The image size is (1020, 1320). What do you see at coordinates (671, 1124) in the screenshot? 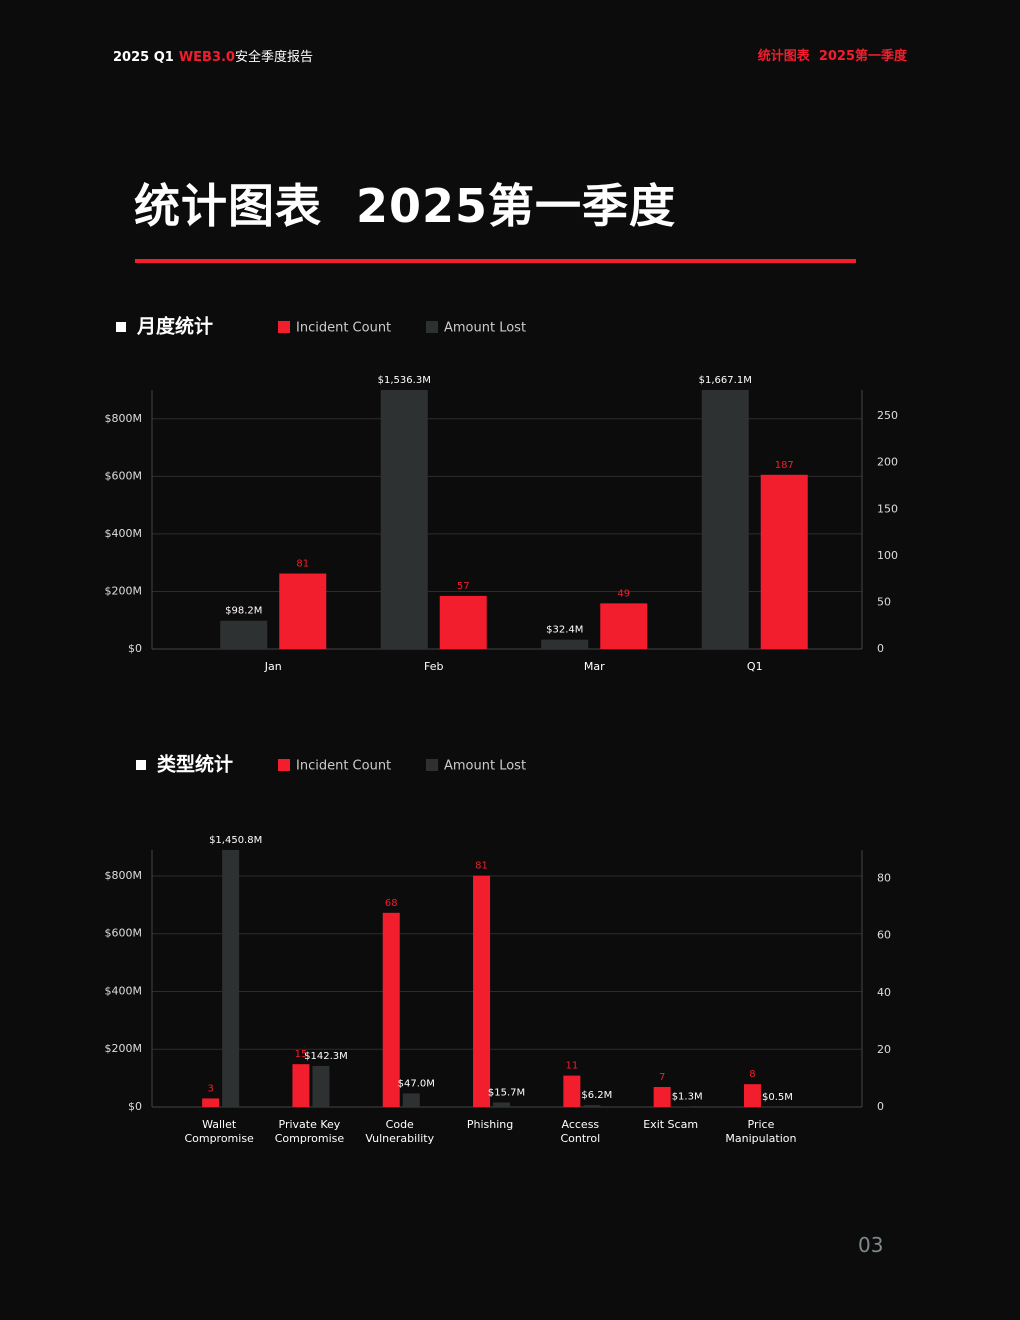
I see `x-tick-label: Exit Scam` at bounding box center [671, 1124].